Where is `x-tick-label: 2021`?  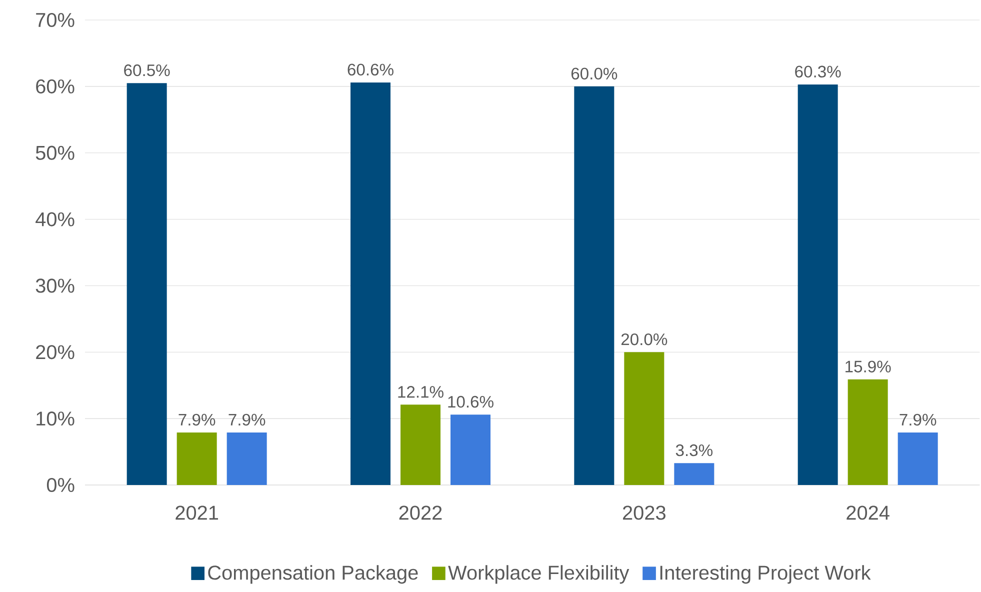
x-tick-label: 2021 is located at coordinates (197, 513).